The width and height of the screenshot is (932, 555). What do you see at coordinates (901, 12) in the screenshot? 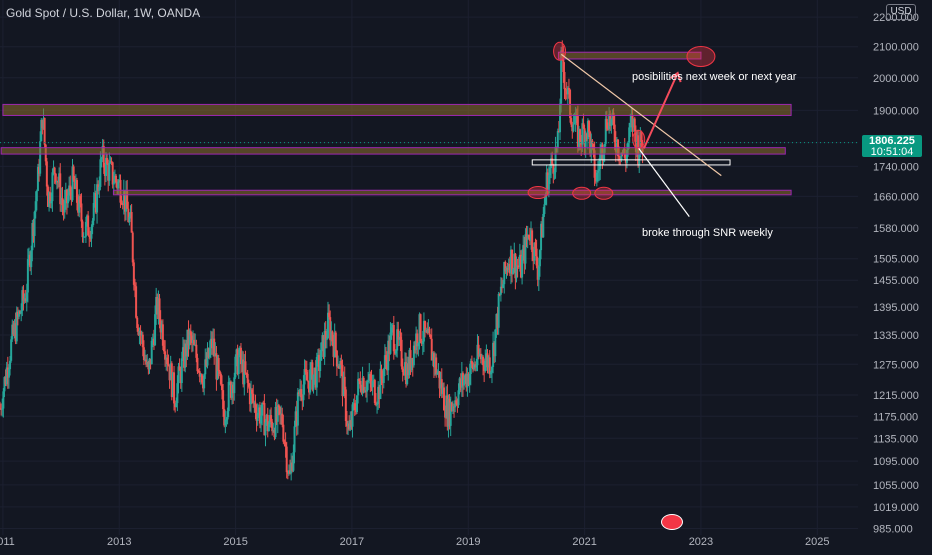
I see `currency-badge: USD` at bounding box center [901, 12].